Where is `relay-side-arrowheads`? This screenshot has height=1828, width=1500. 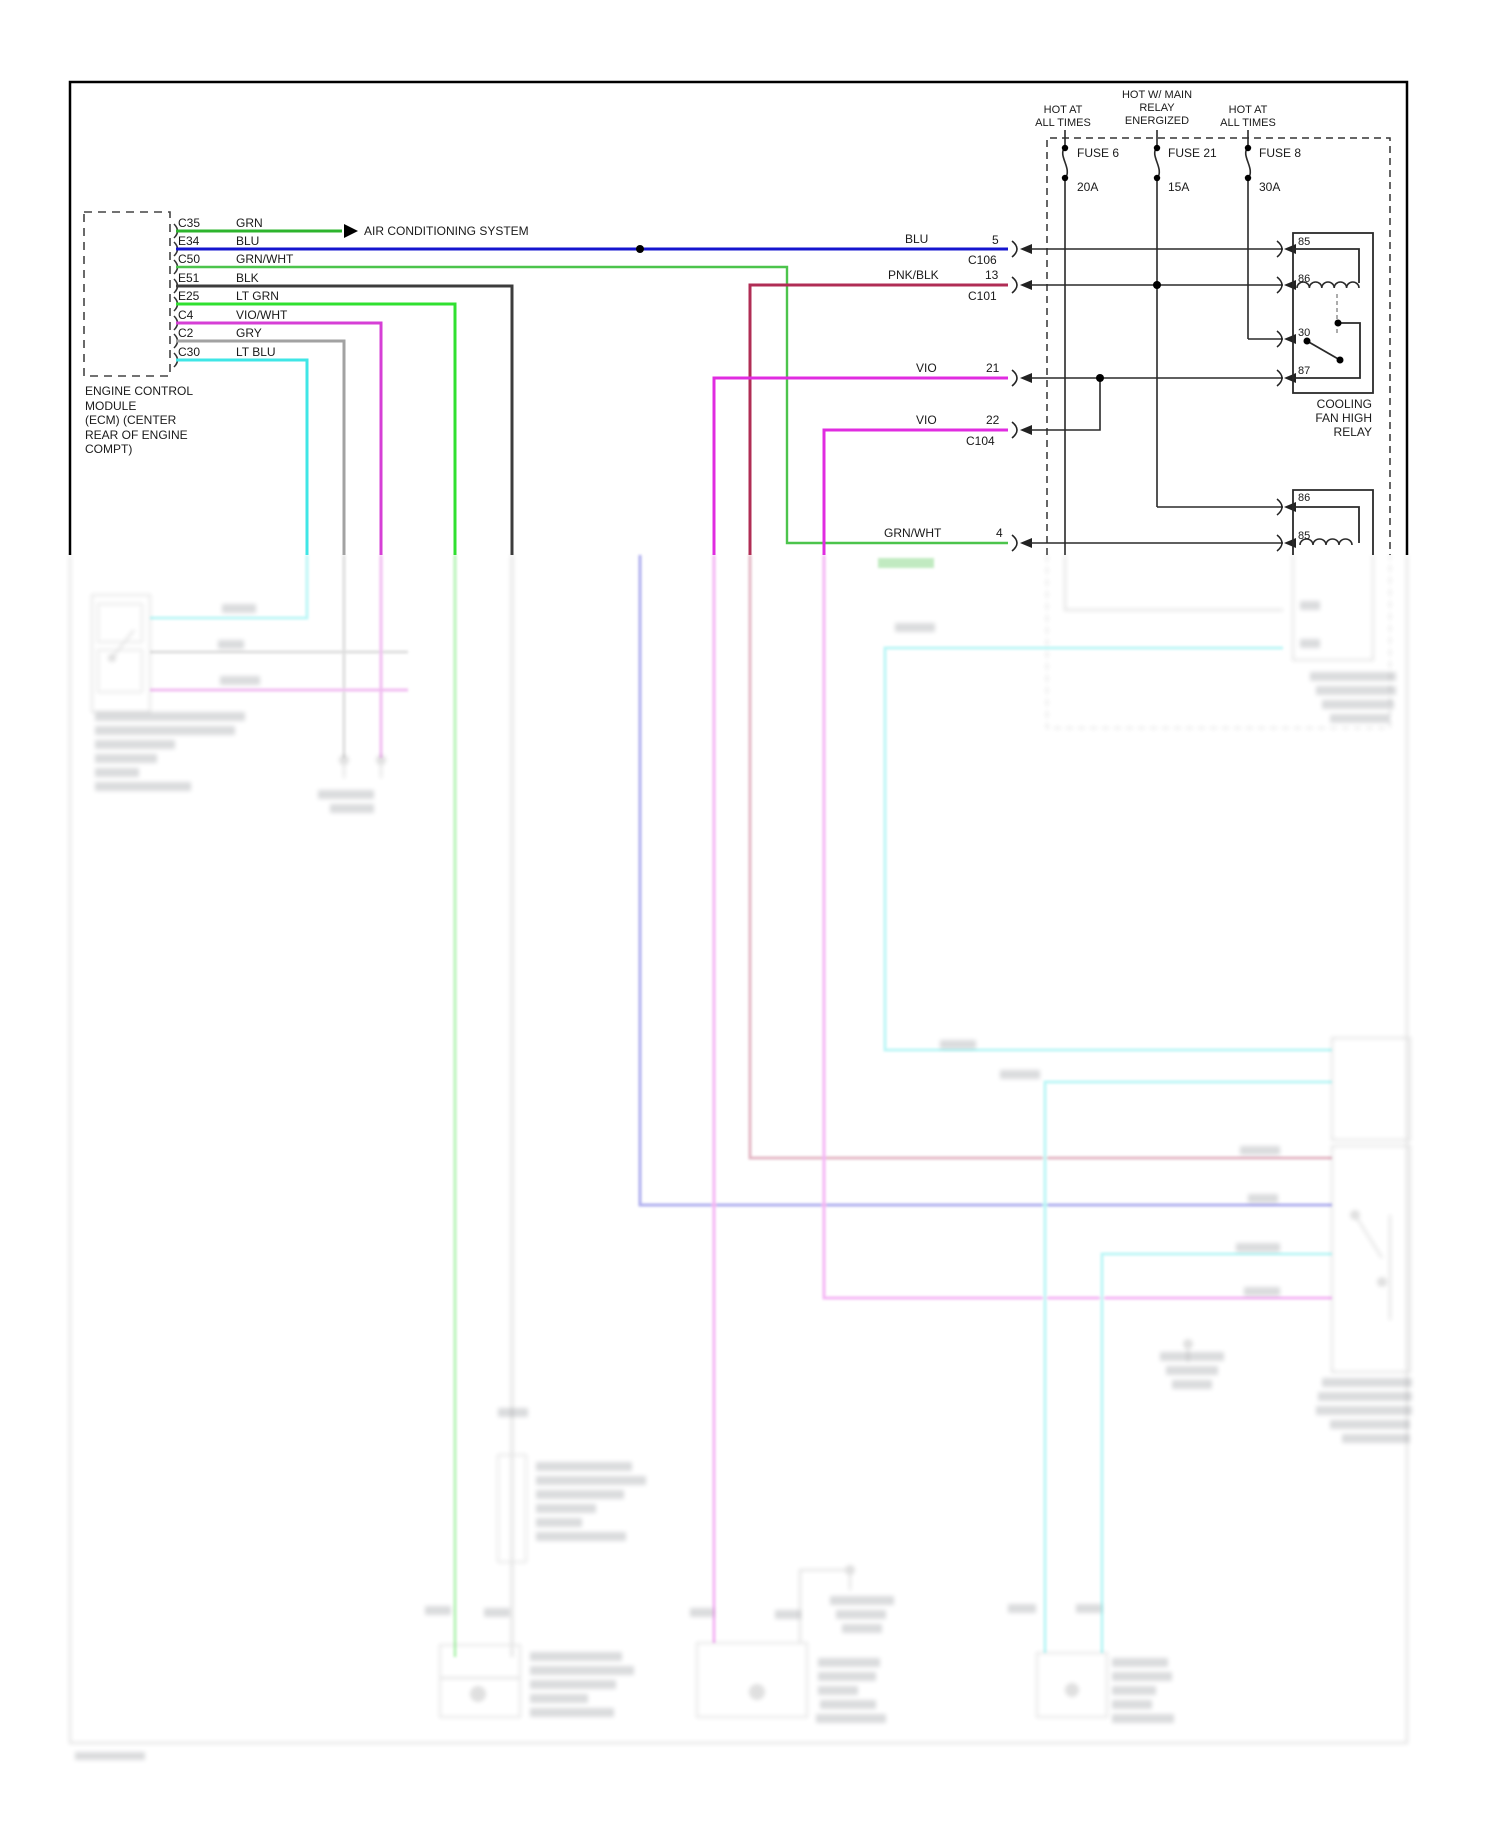 relay-side-arrowheads is located at coordinates (1290, 396).